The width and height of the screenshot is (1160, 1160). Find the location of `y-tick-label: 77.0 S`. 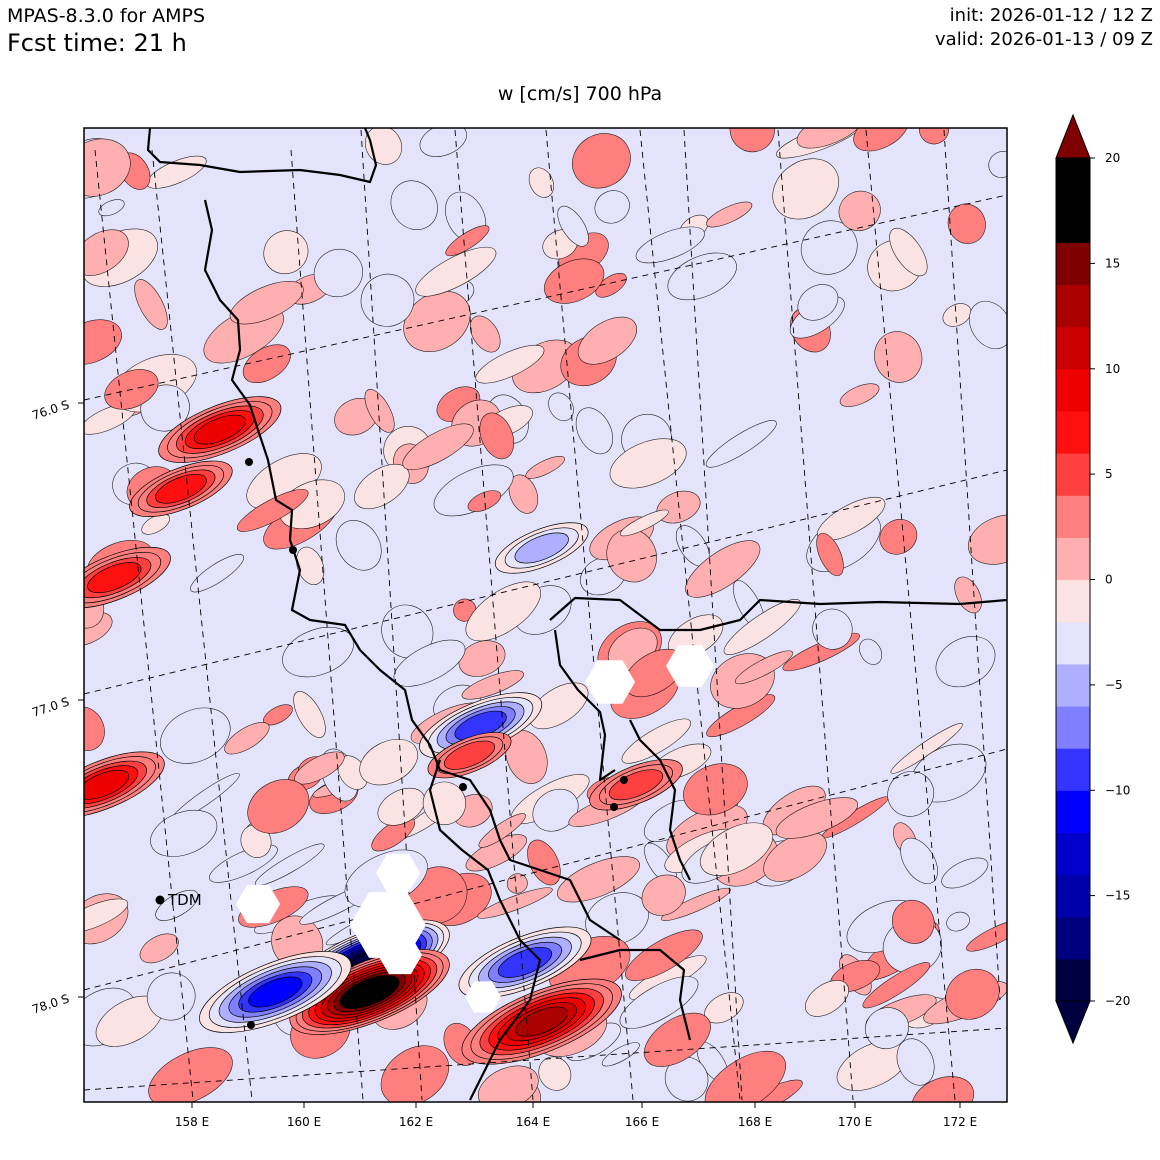

y-tick-label: 77.0 S is located at coordinates (50, 707).